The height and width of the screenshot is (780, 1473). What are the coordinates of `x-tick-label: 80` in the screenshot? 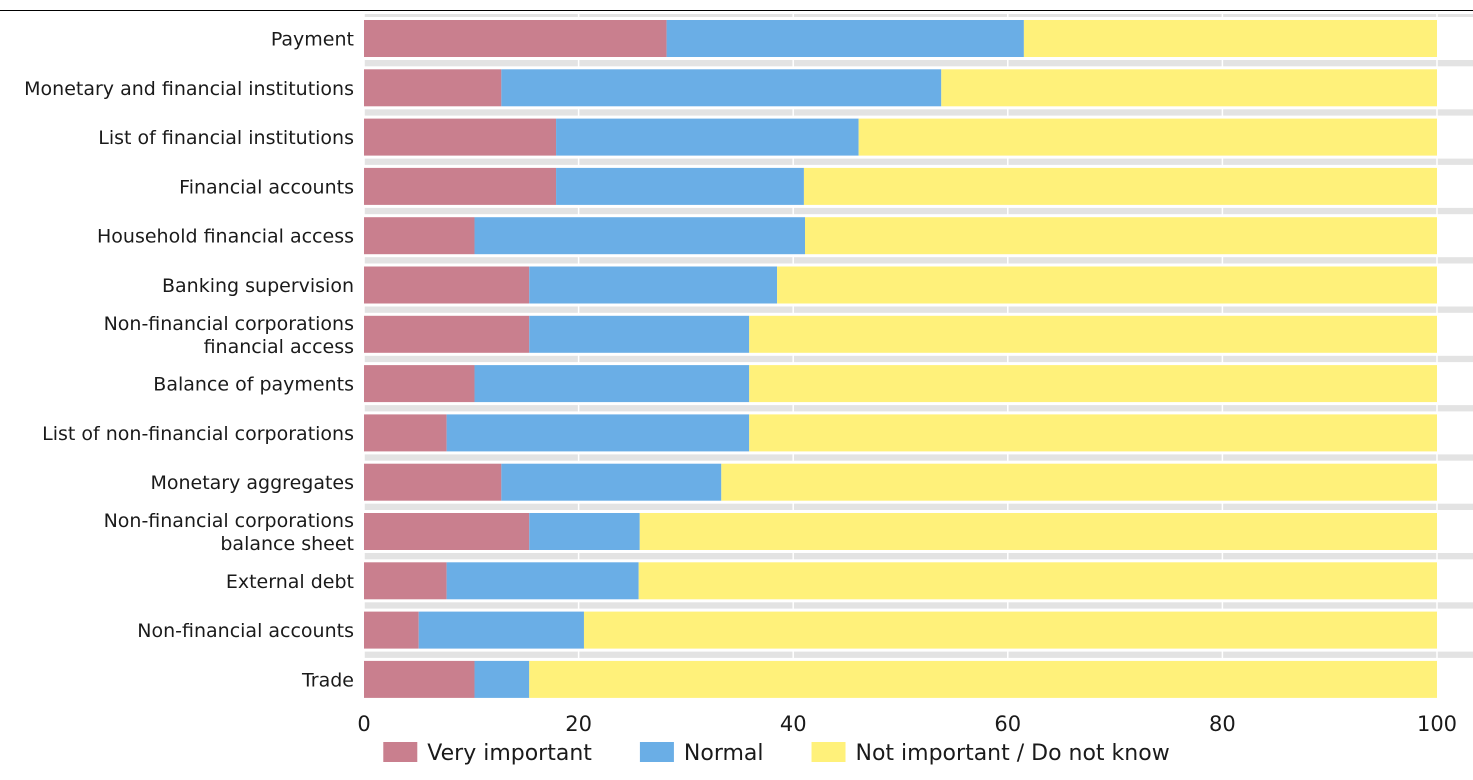 It's located at (1222, 724).